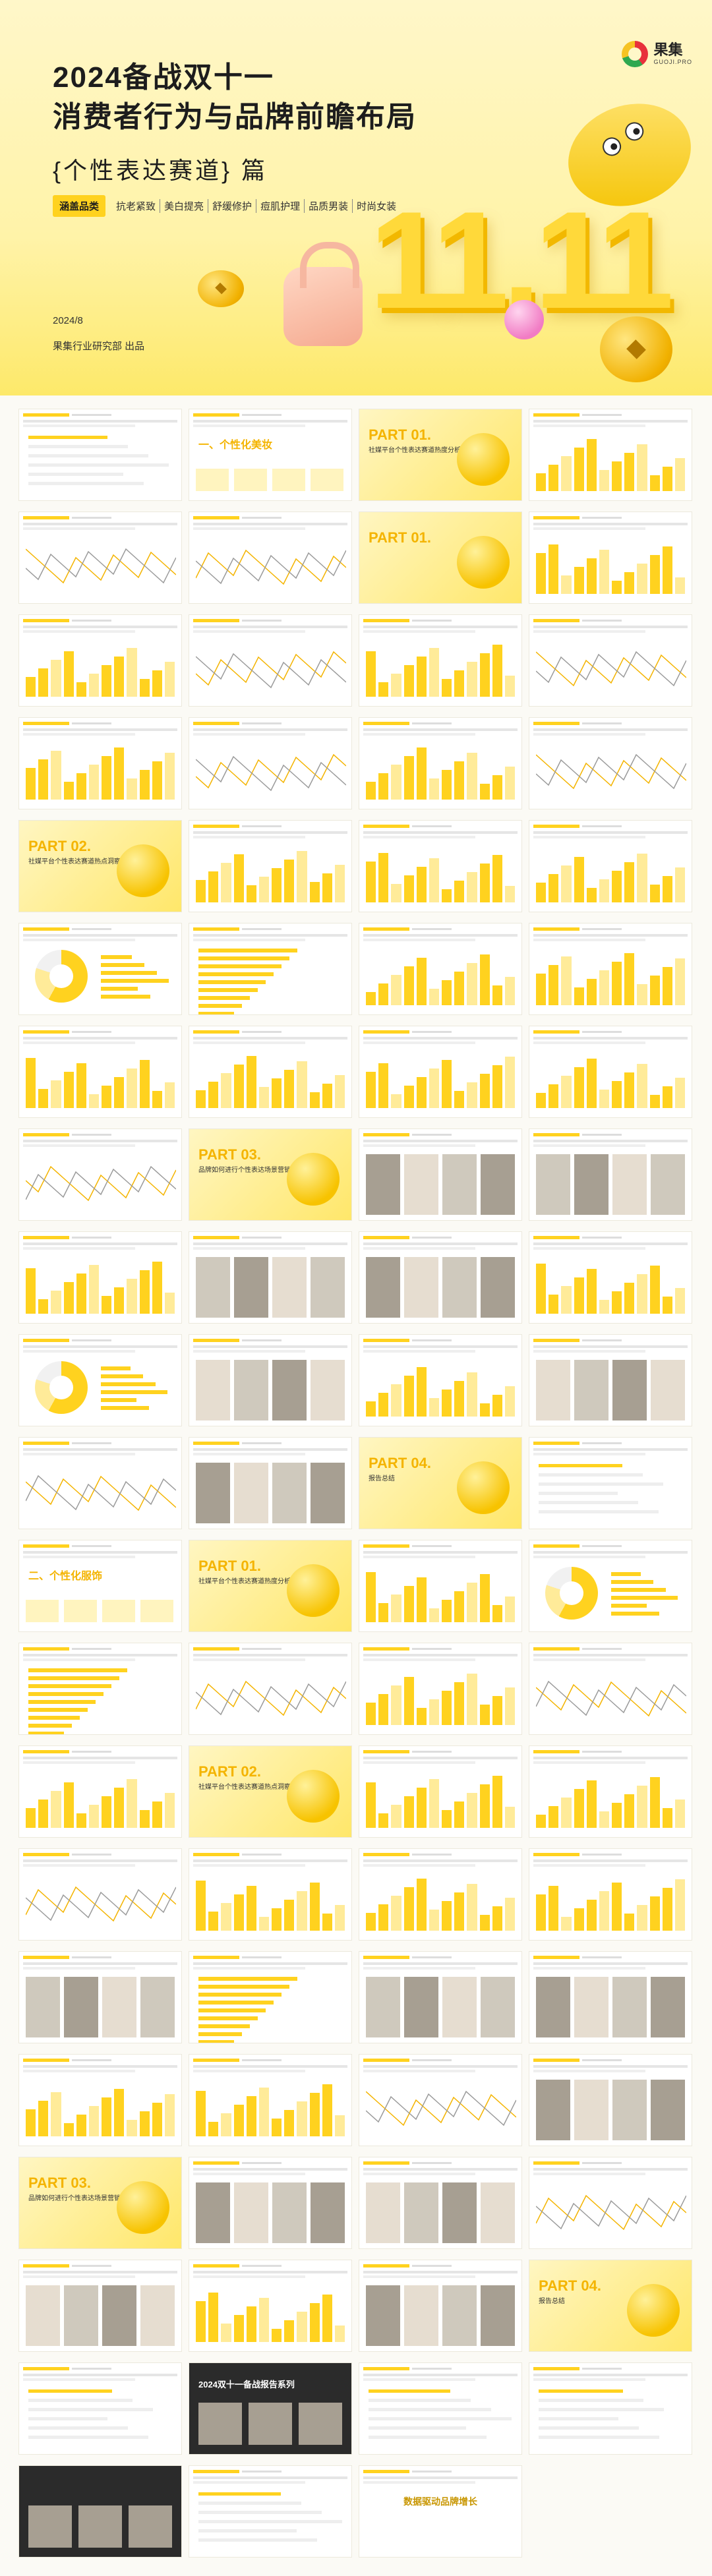 The height and width of the screenshot is (2576, 712). I want to click on slide-thumbnail: 二、个性化服饰, so click(100, 1586).